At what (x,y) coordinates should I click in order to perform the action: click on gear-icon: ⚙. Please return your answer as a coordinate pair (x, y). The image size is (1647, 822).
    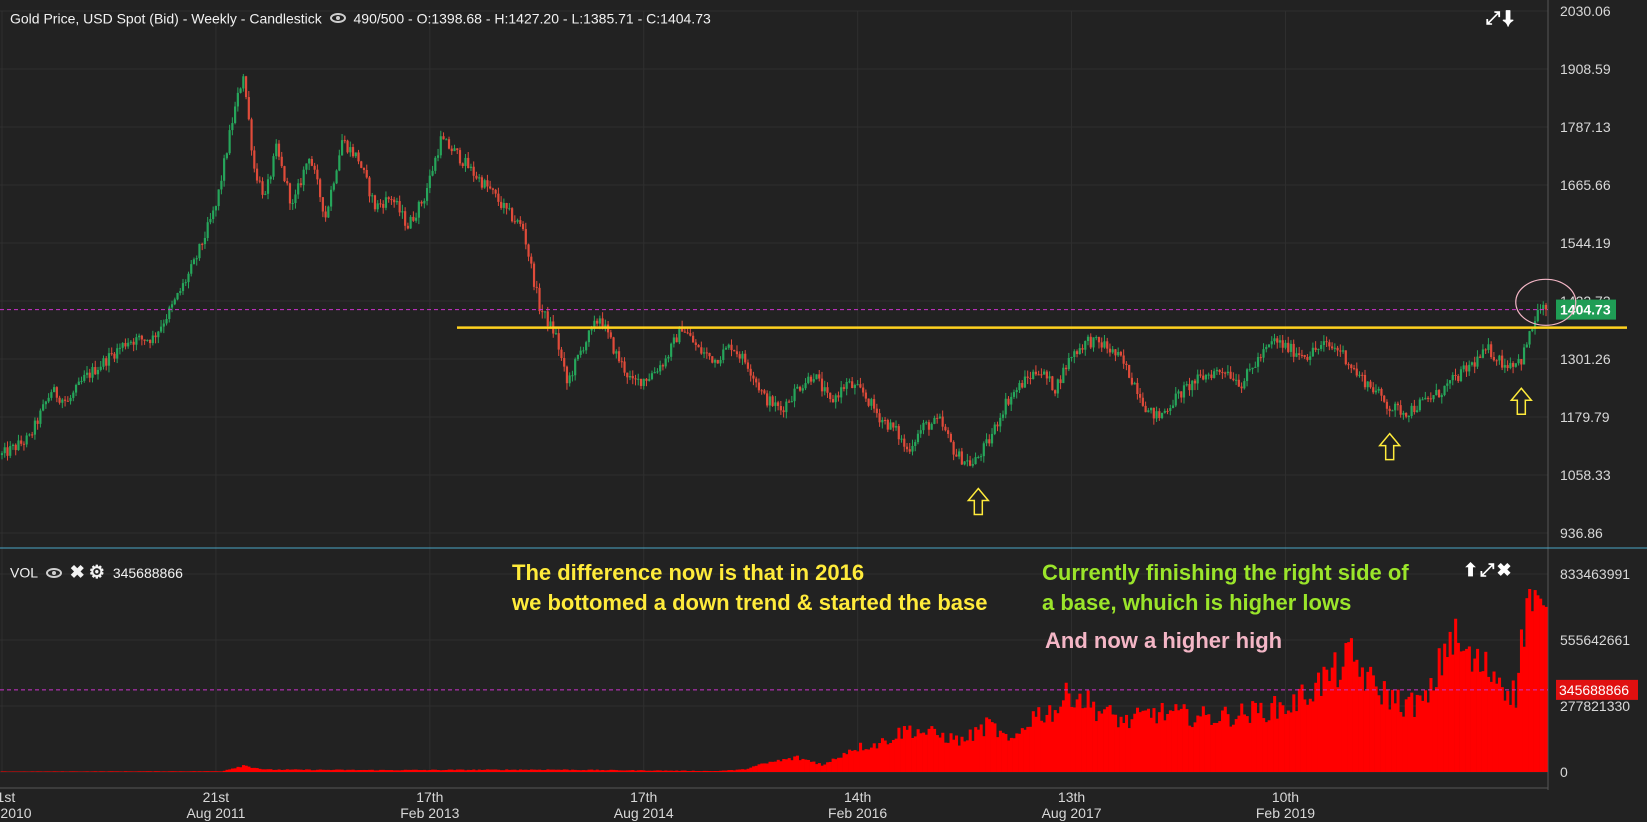
    Looking at the image, I should click on (96, 572).